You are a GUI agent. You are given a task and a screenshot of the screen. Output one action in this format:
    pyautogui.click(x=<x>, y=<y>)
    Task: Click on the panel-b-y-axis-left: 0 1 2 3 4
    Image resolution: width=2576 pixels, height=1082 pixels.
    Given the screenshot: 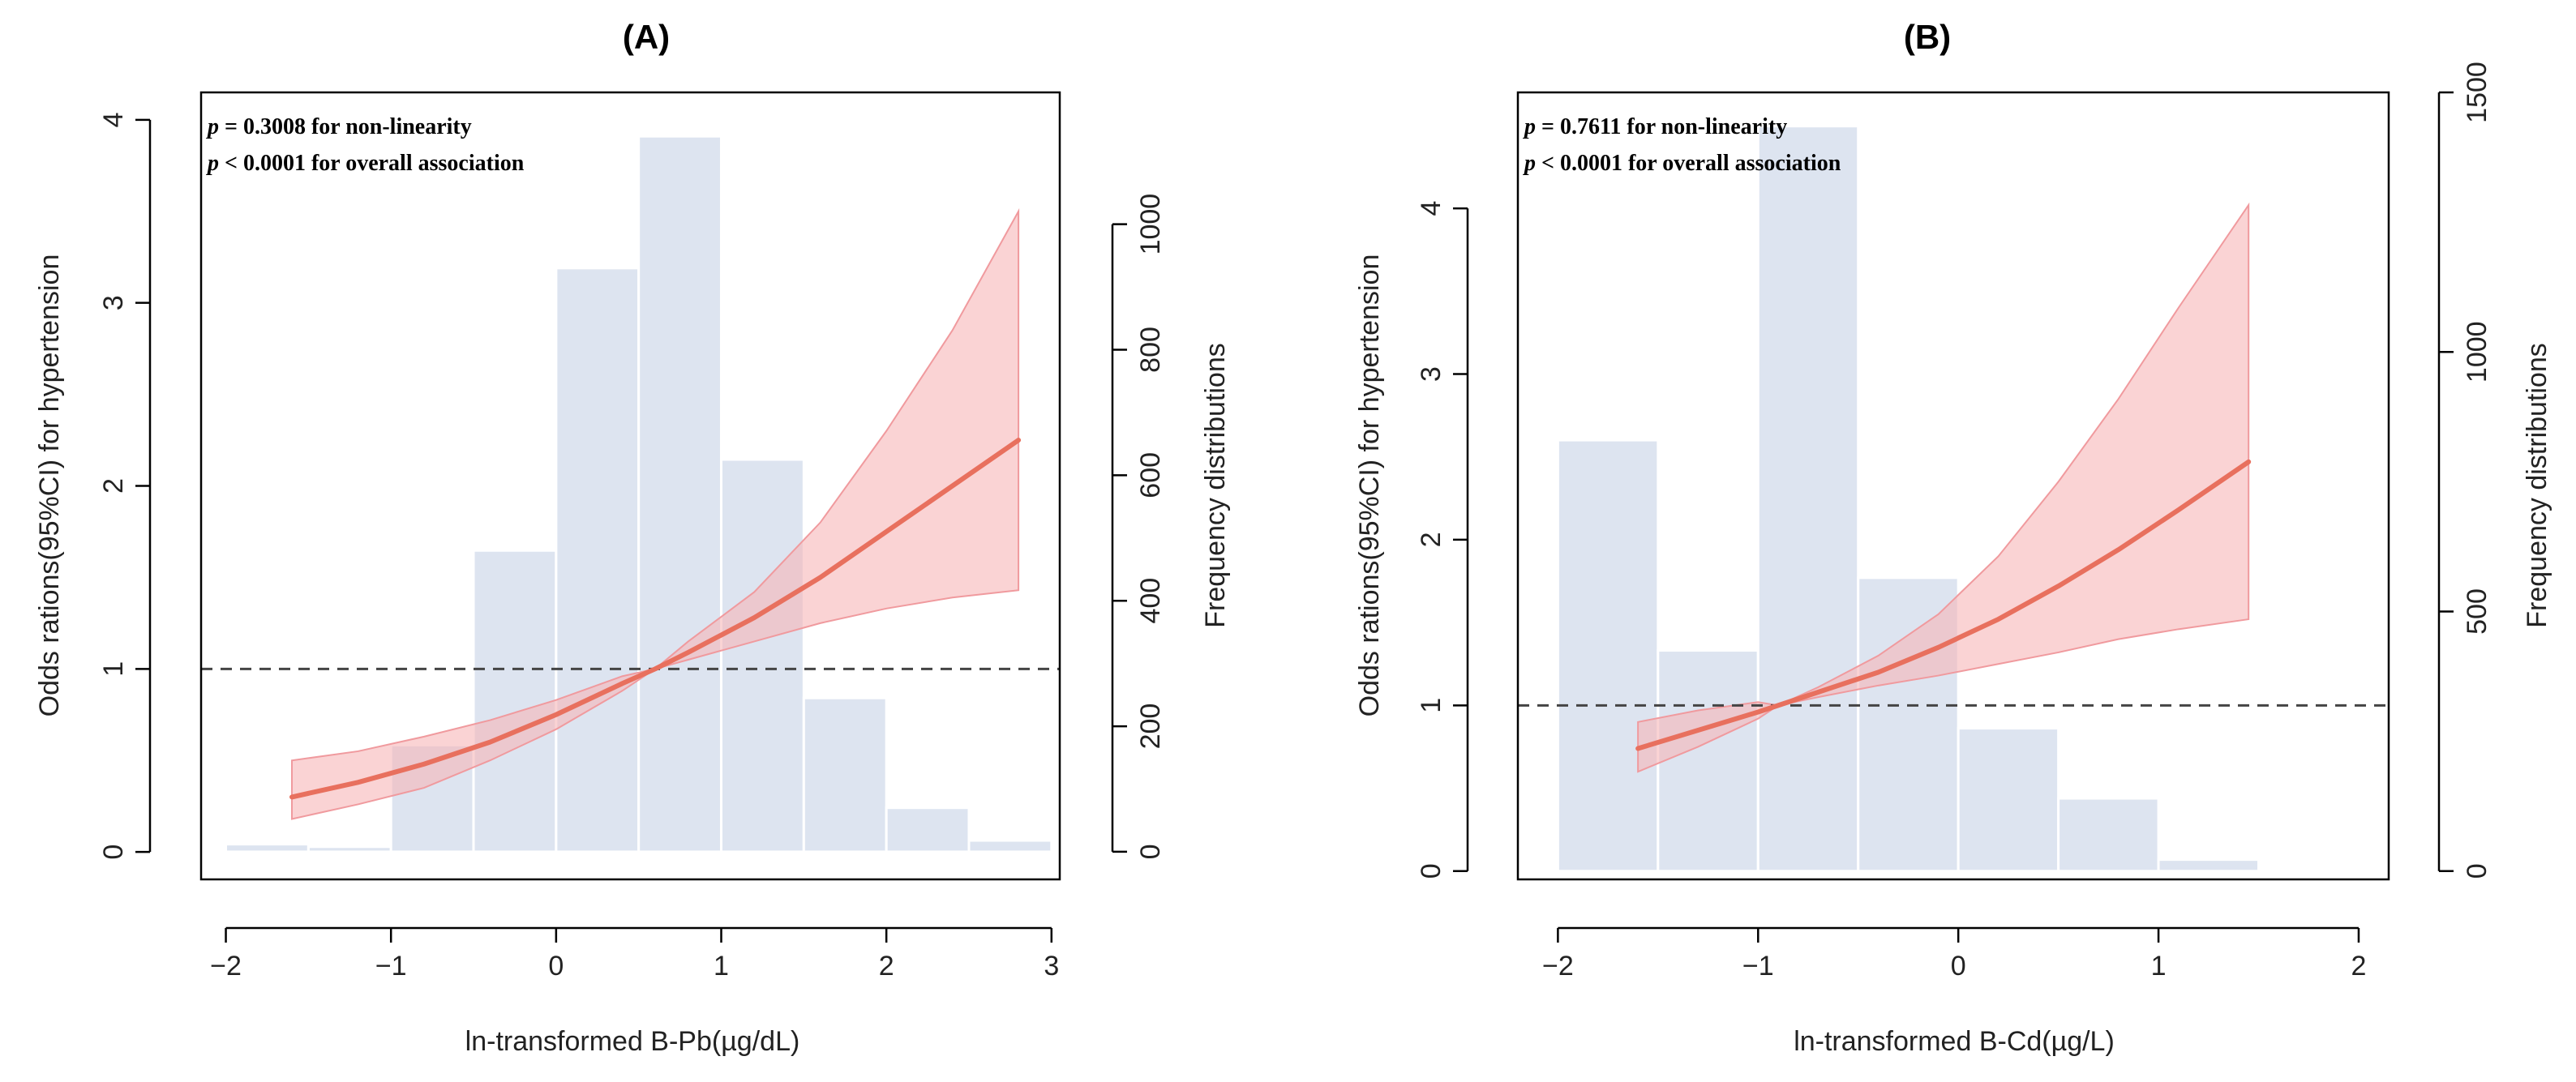 What is the action you would take?
    pyautogui.click(x=1442, y=540)
    